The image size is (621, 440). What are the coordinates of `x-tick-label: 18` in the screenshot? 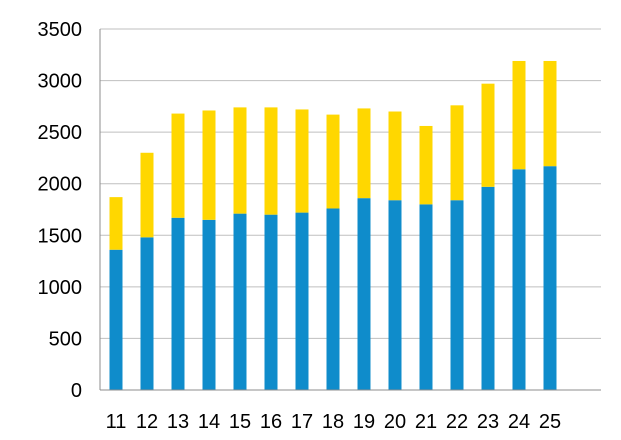 It's located at (333, 422).